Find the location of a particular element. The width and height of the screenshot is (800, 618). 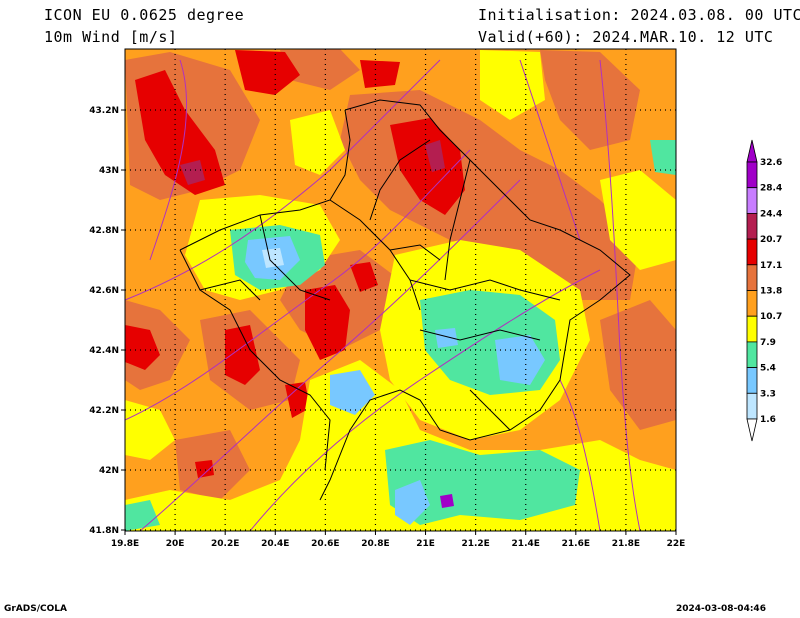

colorbar-label: 13.8 is located at coordinates (771, 292).